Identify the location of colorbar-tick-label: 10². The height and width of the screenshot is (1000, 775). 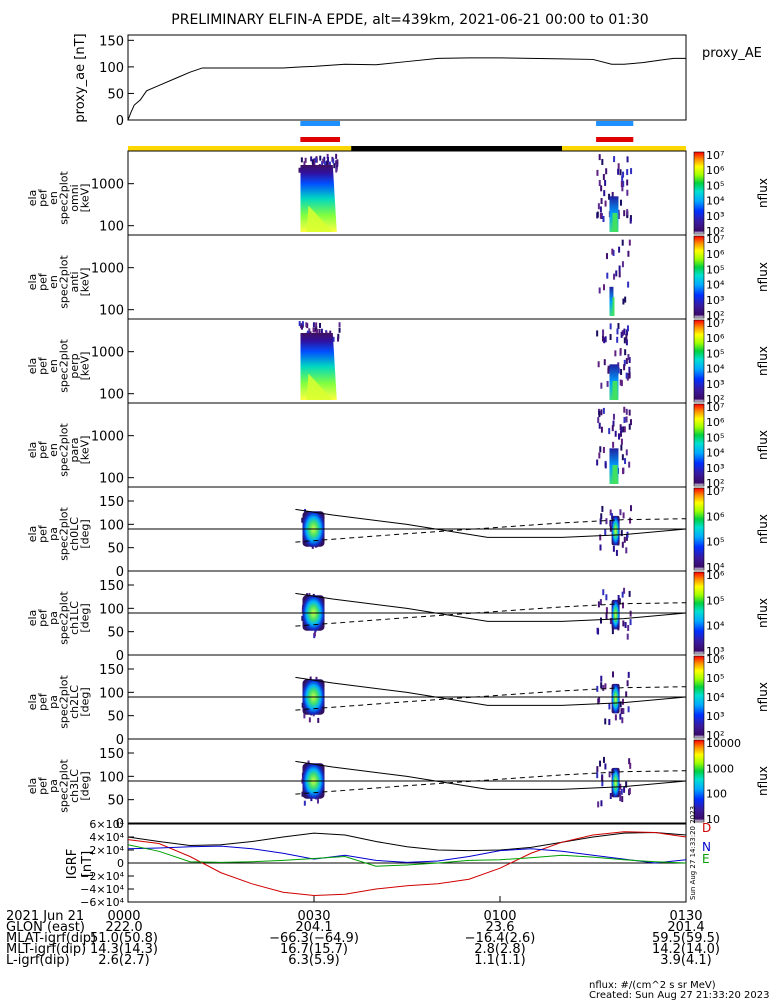
(715, 483).